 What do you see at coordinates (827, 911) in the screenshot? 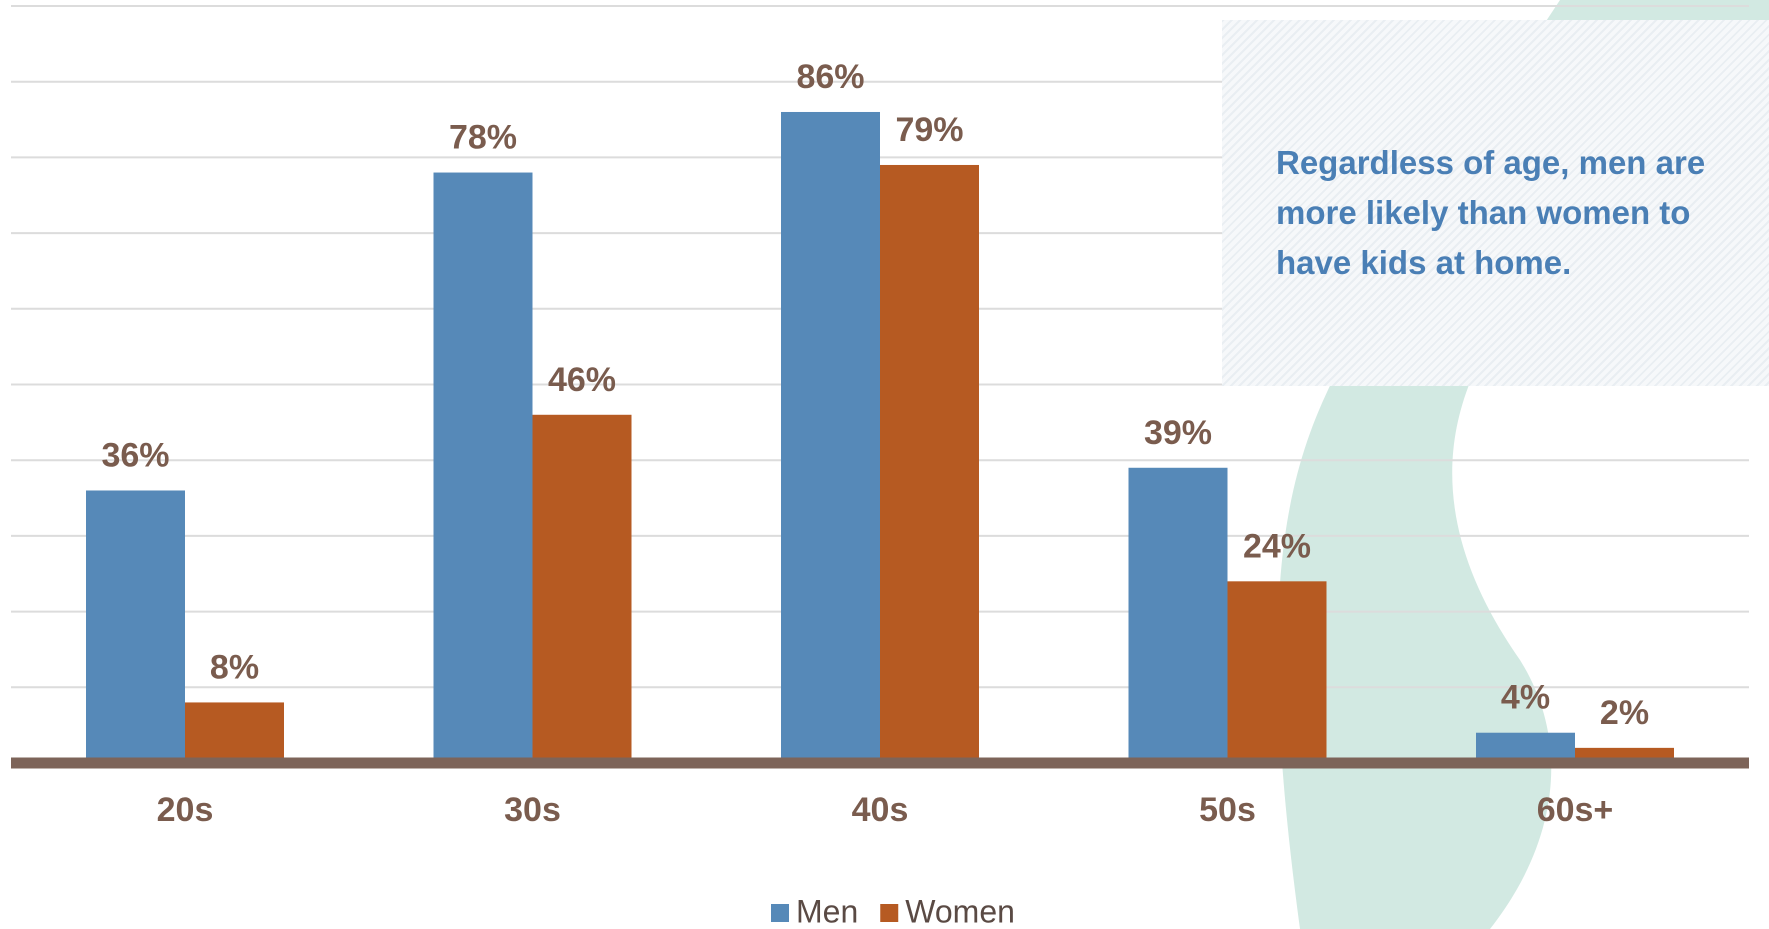
I see `legend-label: Men` at bounding box center [827, 911].